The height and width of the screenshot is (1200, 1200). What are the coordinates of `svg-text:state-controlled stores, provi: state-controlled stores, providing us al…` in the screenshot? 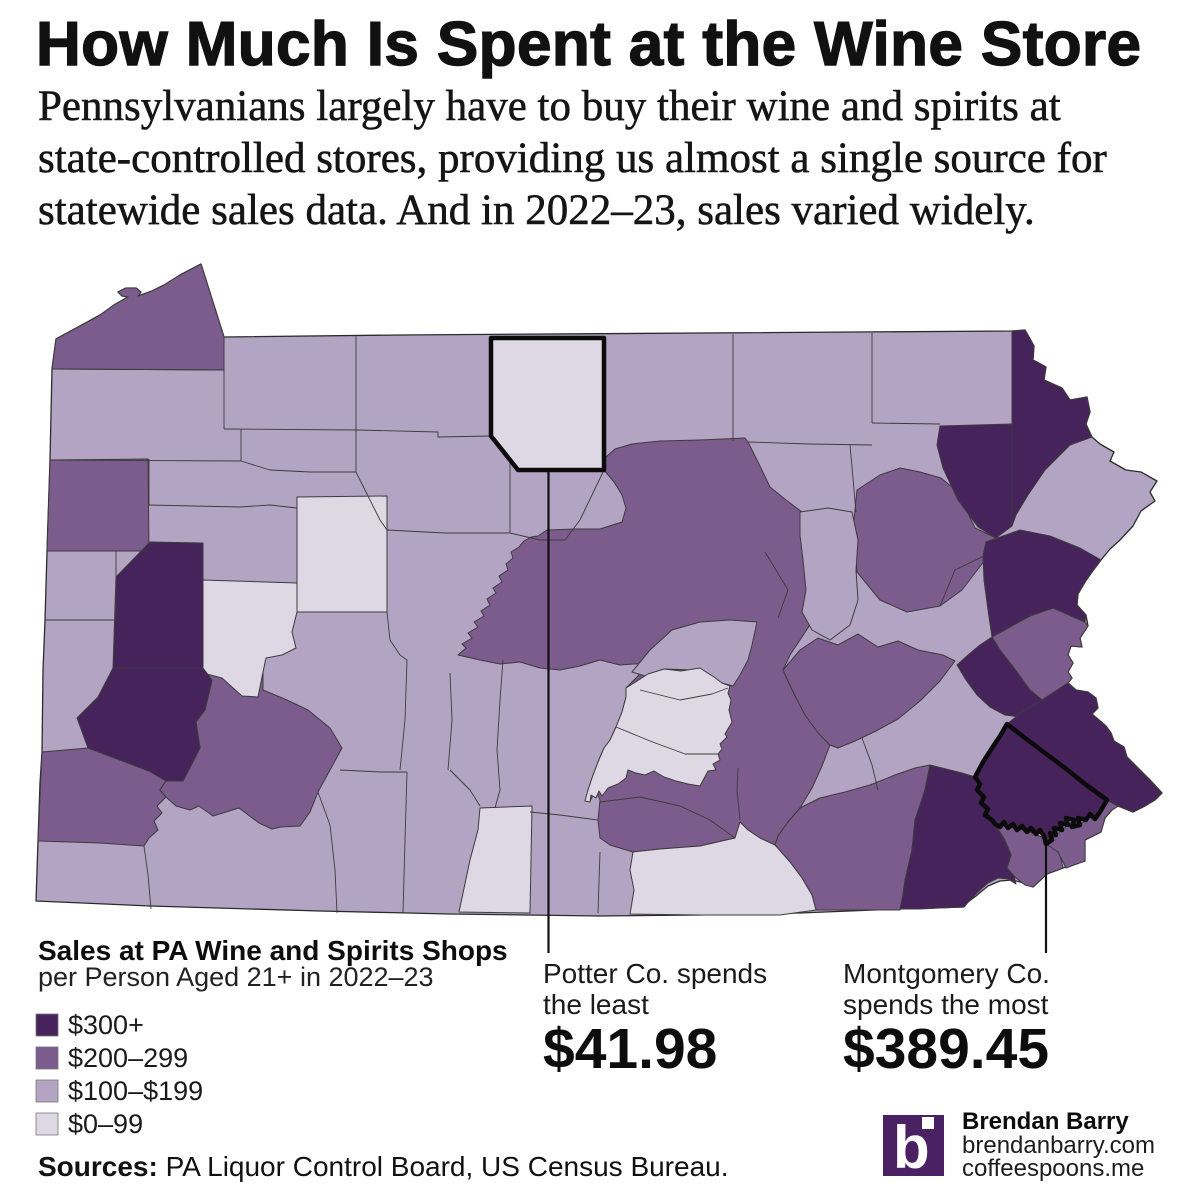 It's located at (572, 158).